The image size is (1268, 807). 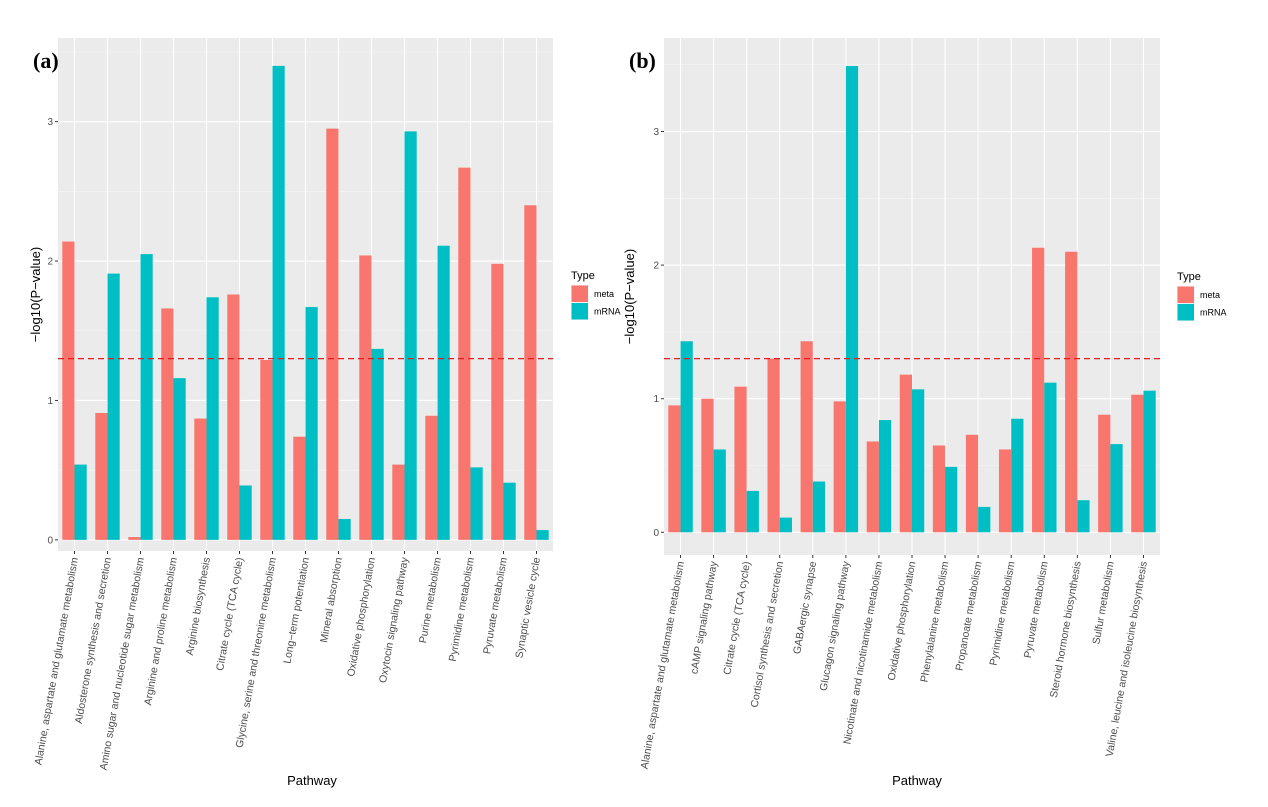 What do you see at coordinates (528, 607) in the screenshot?
I see `x-tick-label: Synaptic vesicle cycle` at bounding box center [528, 607].